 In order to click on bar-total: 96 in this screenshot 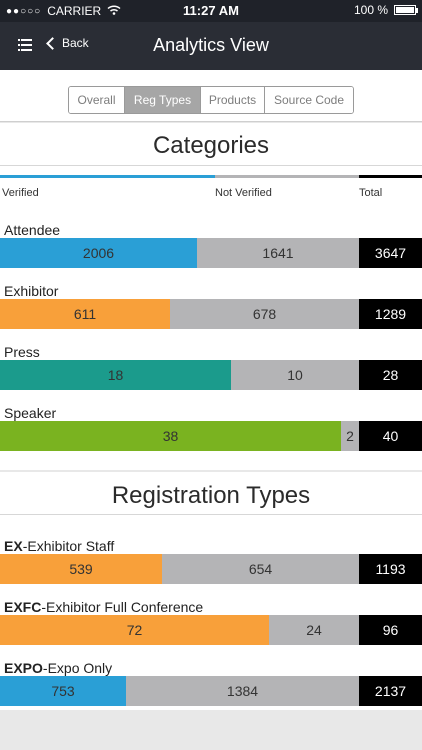, I will do `click(390, 630)`.